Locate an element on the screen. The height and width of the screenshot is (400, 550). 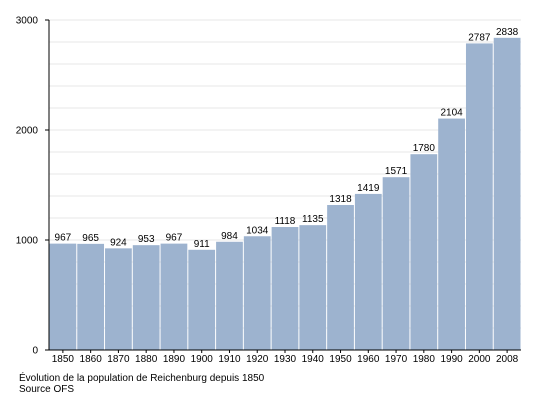
bar-1930 is located at coordinates (285, 288).